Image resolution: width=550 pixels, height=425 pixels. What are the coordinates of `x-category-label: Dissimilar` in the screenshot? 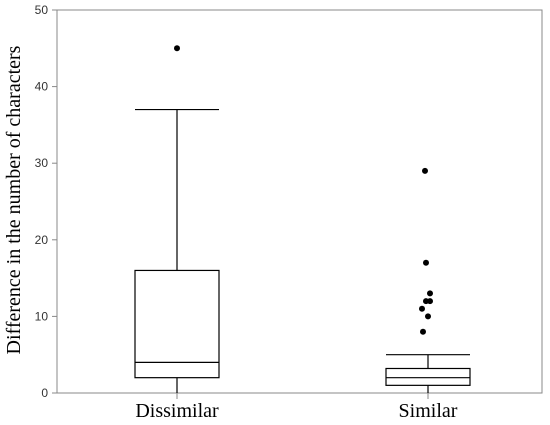 It's located at (177, 411).